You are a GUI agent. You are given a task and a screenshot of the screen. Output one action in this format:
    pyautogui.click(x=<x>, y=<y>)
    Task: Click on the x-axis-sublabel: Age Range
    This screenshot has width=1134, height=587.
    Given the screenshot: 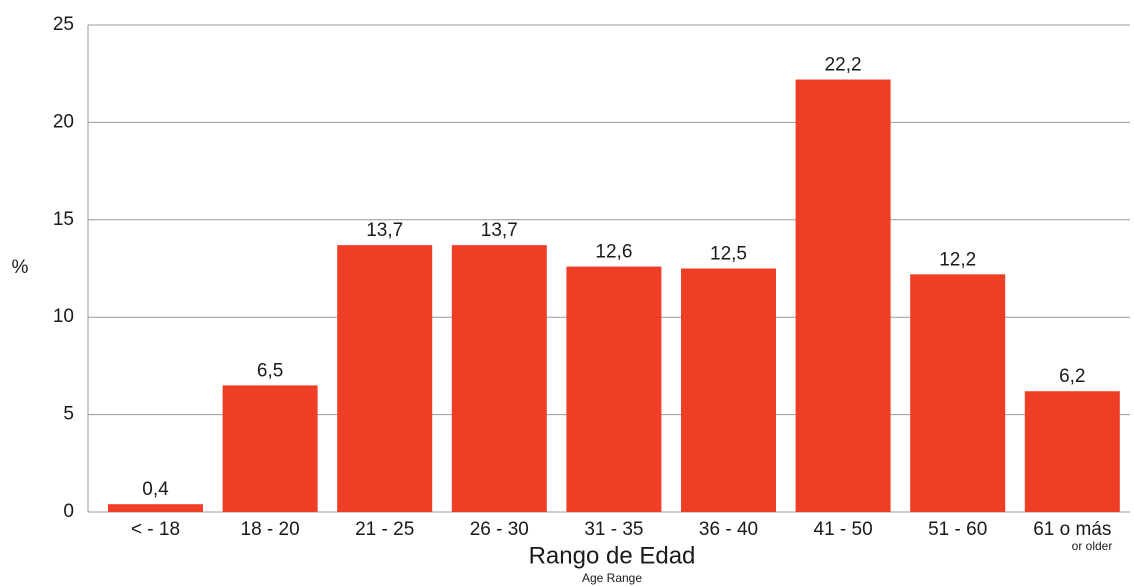 What is the action you would take?
    pyautogui.click(x=612, y=578)
    